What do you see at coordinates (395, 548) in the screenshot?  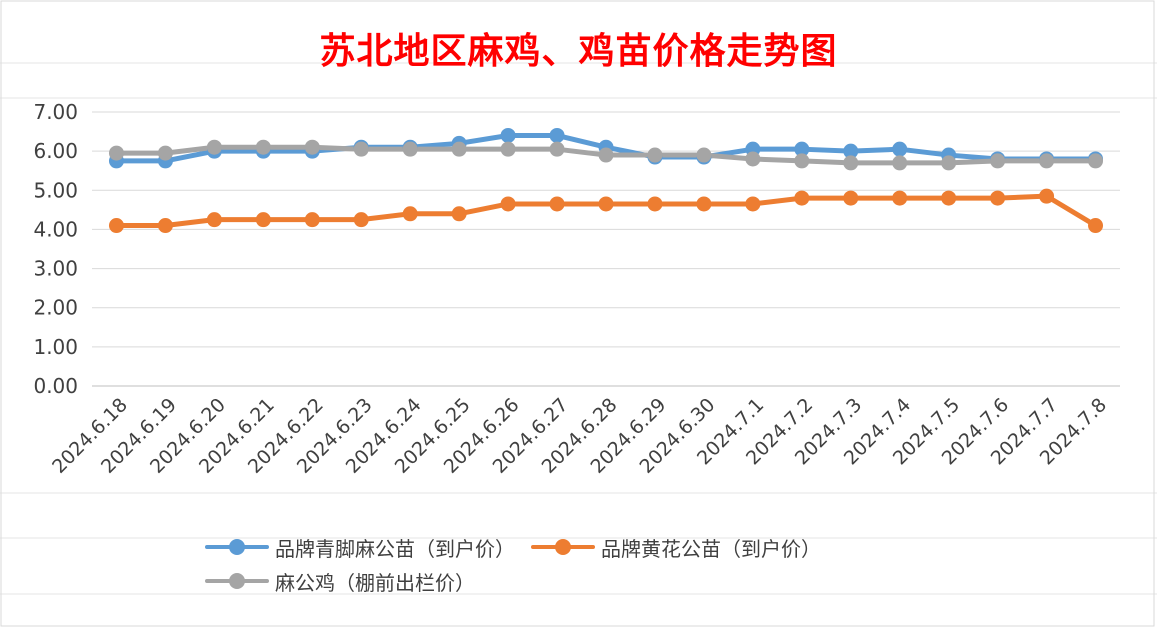 I see `legend-label-qingjiao: 品牌青脚麻公苗（到户价）` at bounding box center [395, 548].